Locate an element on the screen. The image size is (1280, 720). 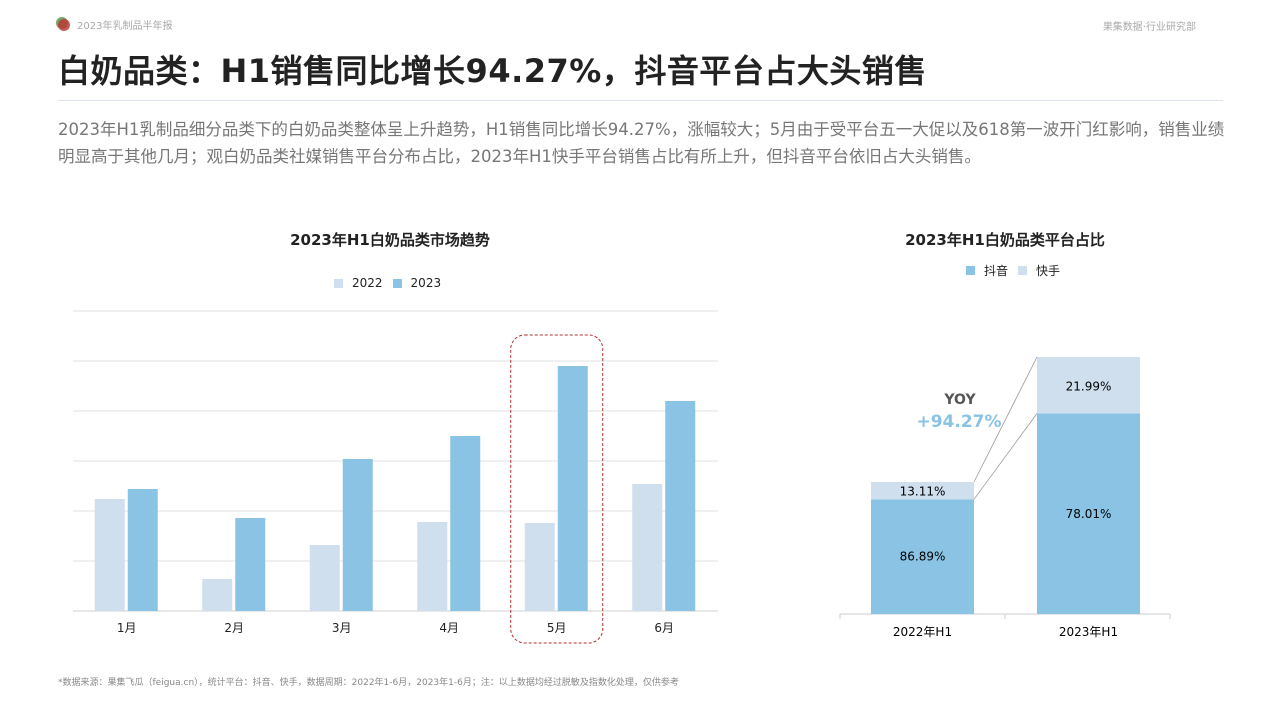
logo-icon is located at coordinates (63, 24).